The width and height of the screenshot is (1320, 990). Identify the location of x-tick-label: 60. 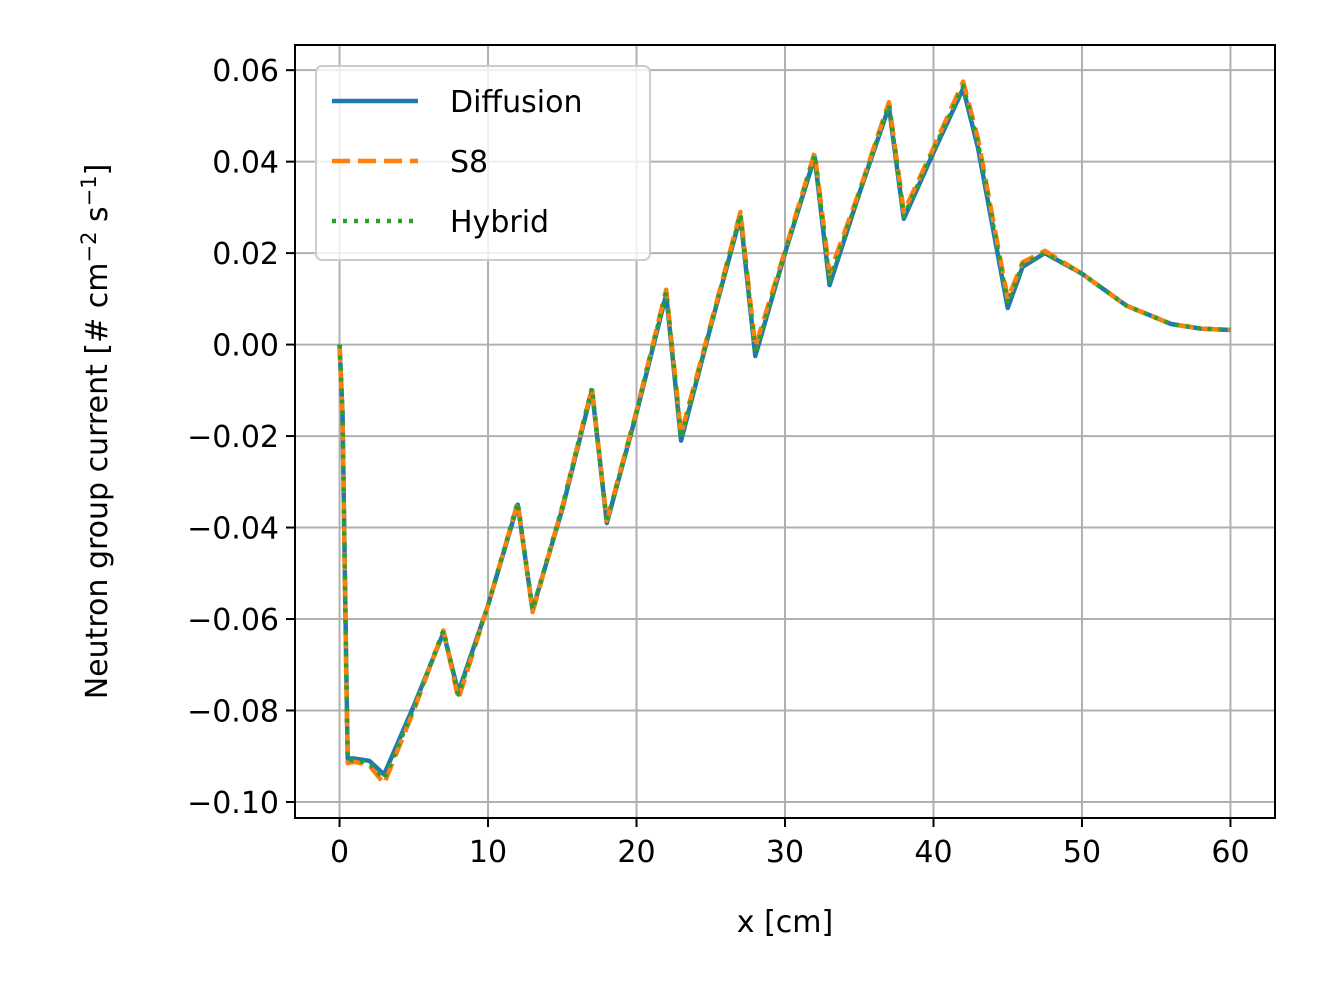
(1230, 852).